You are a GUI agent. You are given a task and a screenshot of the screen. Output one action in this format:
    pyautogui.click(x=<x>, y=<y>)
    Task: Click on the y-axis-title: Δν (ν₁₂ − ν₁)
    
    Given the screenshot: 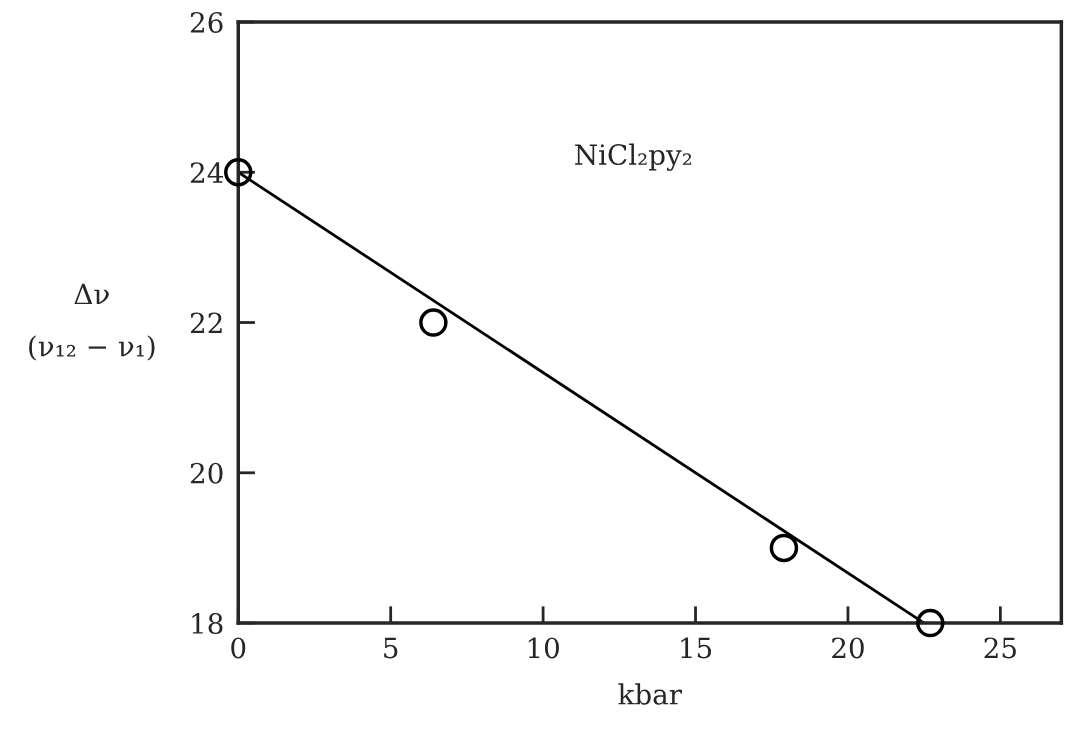 What is the action you would take?
    pyautogui.click(x=92, y=322)
    